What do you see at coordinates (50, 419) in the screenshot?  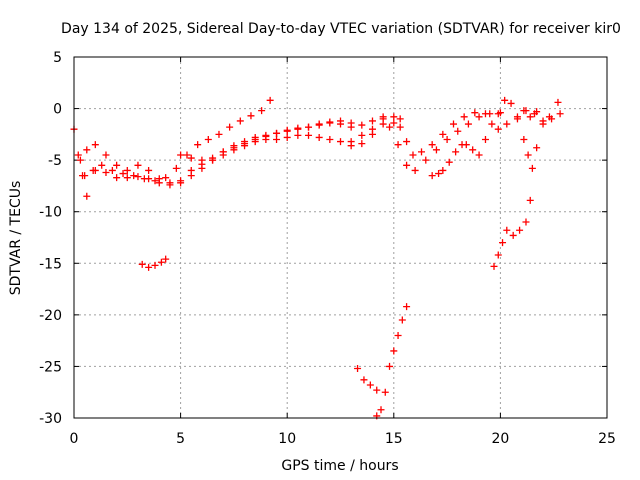 I see `y-tick-label: -30` at bounding box center [50, 419].